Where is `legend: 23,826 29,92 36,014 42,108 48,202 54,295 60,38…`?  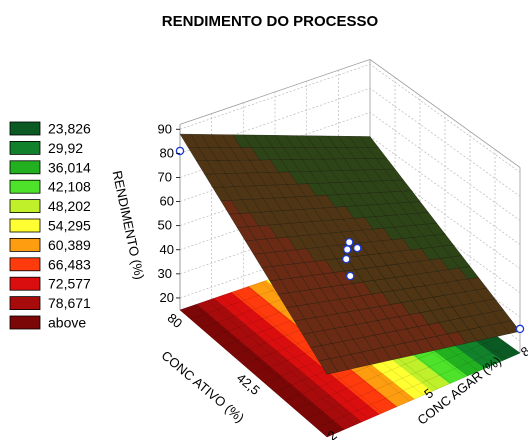
legend: 23,826 29,92 36,014 42,108 48,202 54,295 60,38… is located at coordinates (50, 226).